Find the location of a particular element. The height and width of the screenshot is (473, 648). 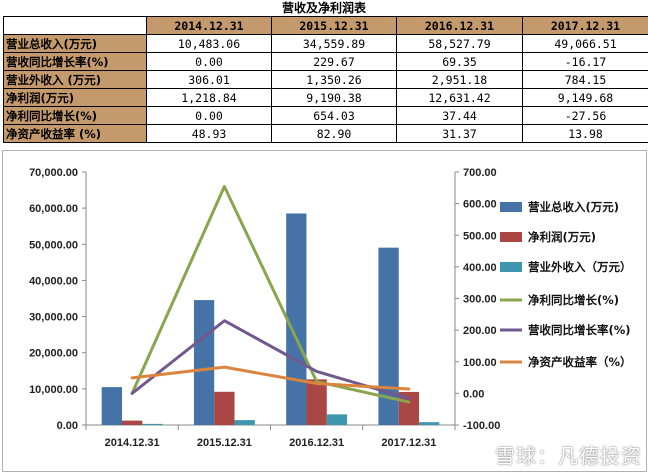

table-cell: 654.03 is located at coordinates (334, 115).